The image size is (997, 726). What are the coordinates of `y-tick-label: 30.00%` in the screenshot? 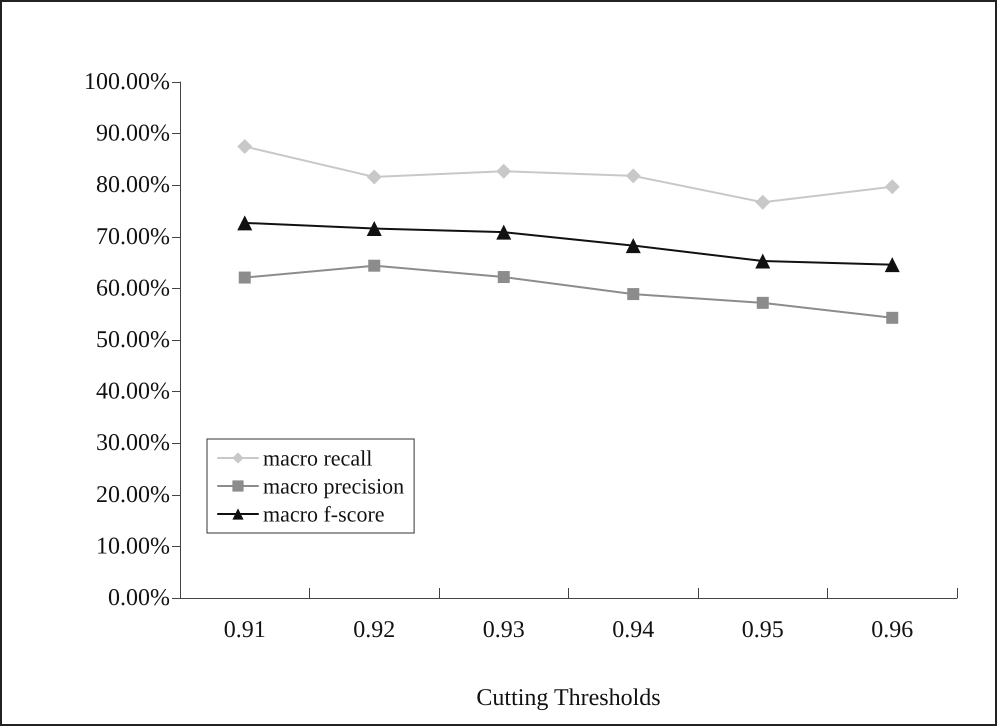 It's located at (133, 443).